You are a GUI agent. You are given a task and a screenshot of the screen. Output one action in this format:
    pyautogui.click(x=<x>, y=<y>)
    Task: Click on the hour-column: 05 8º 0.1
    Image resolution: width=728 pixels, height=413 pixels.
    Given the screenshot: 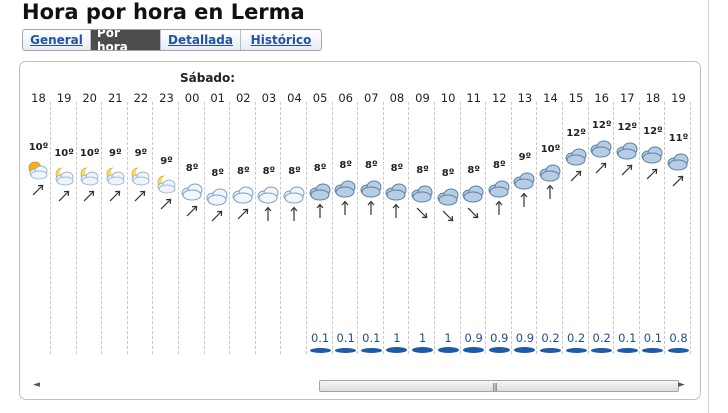 What is the action you would take?
    pyautogui.click(x=320, y=212)
    